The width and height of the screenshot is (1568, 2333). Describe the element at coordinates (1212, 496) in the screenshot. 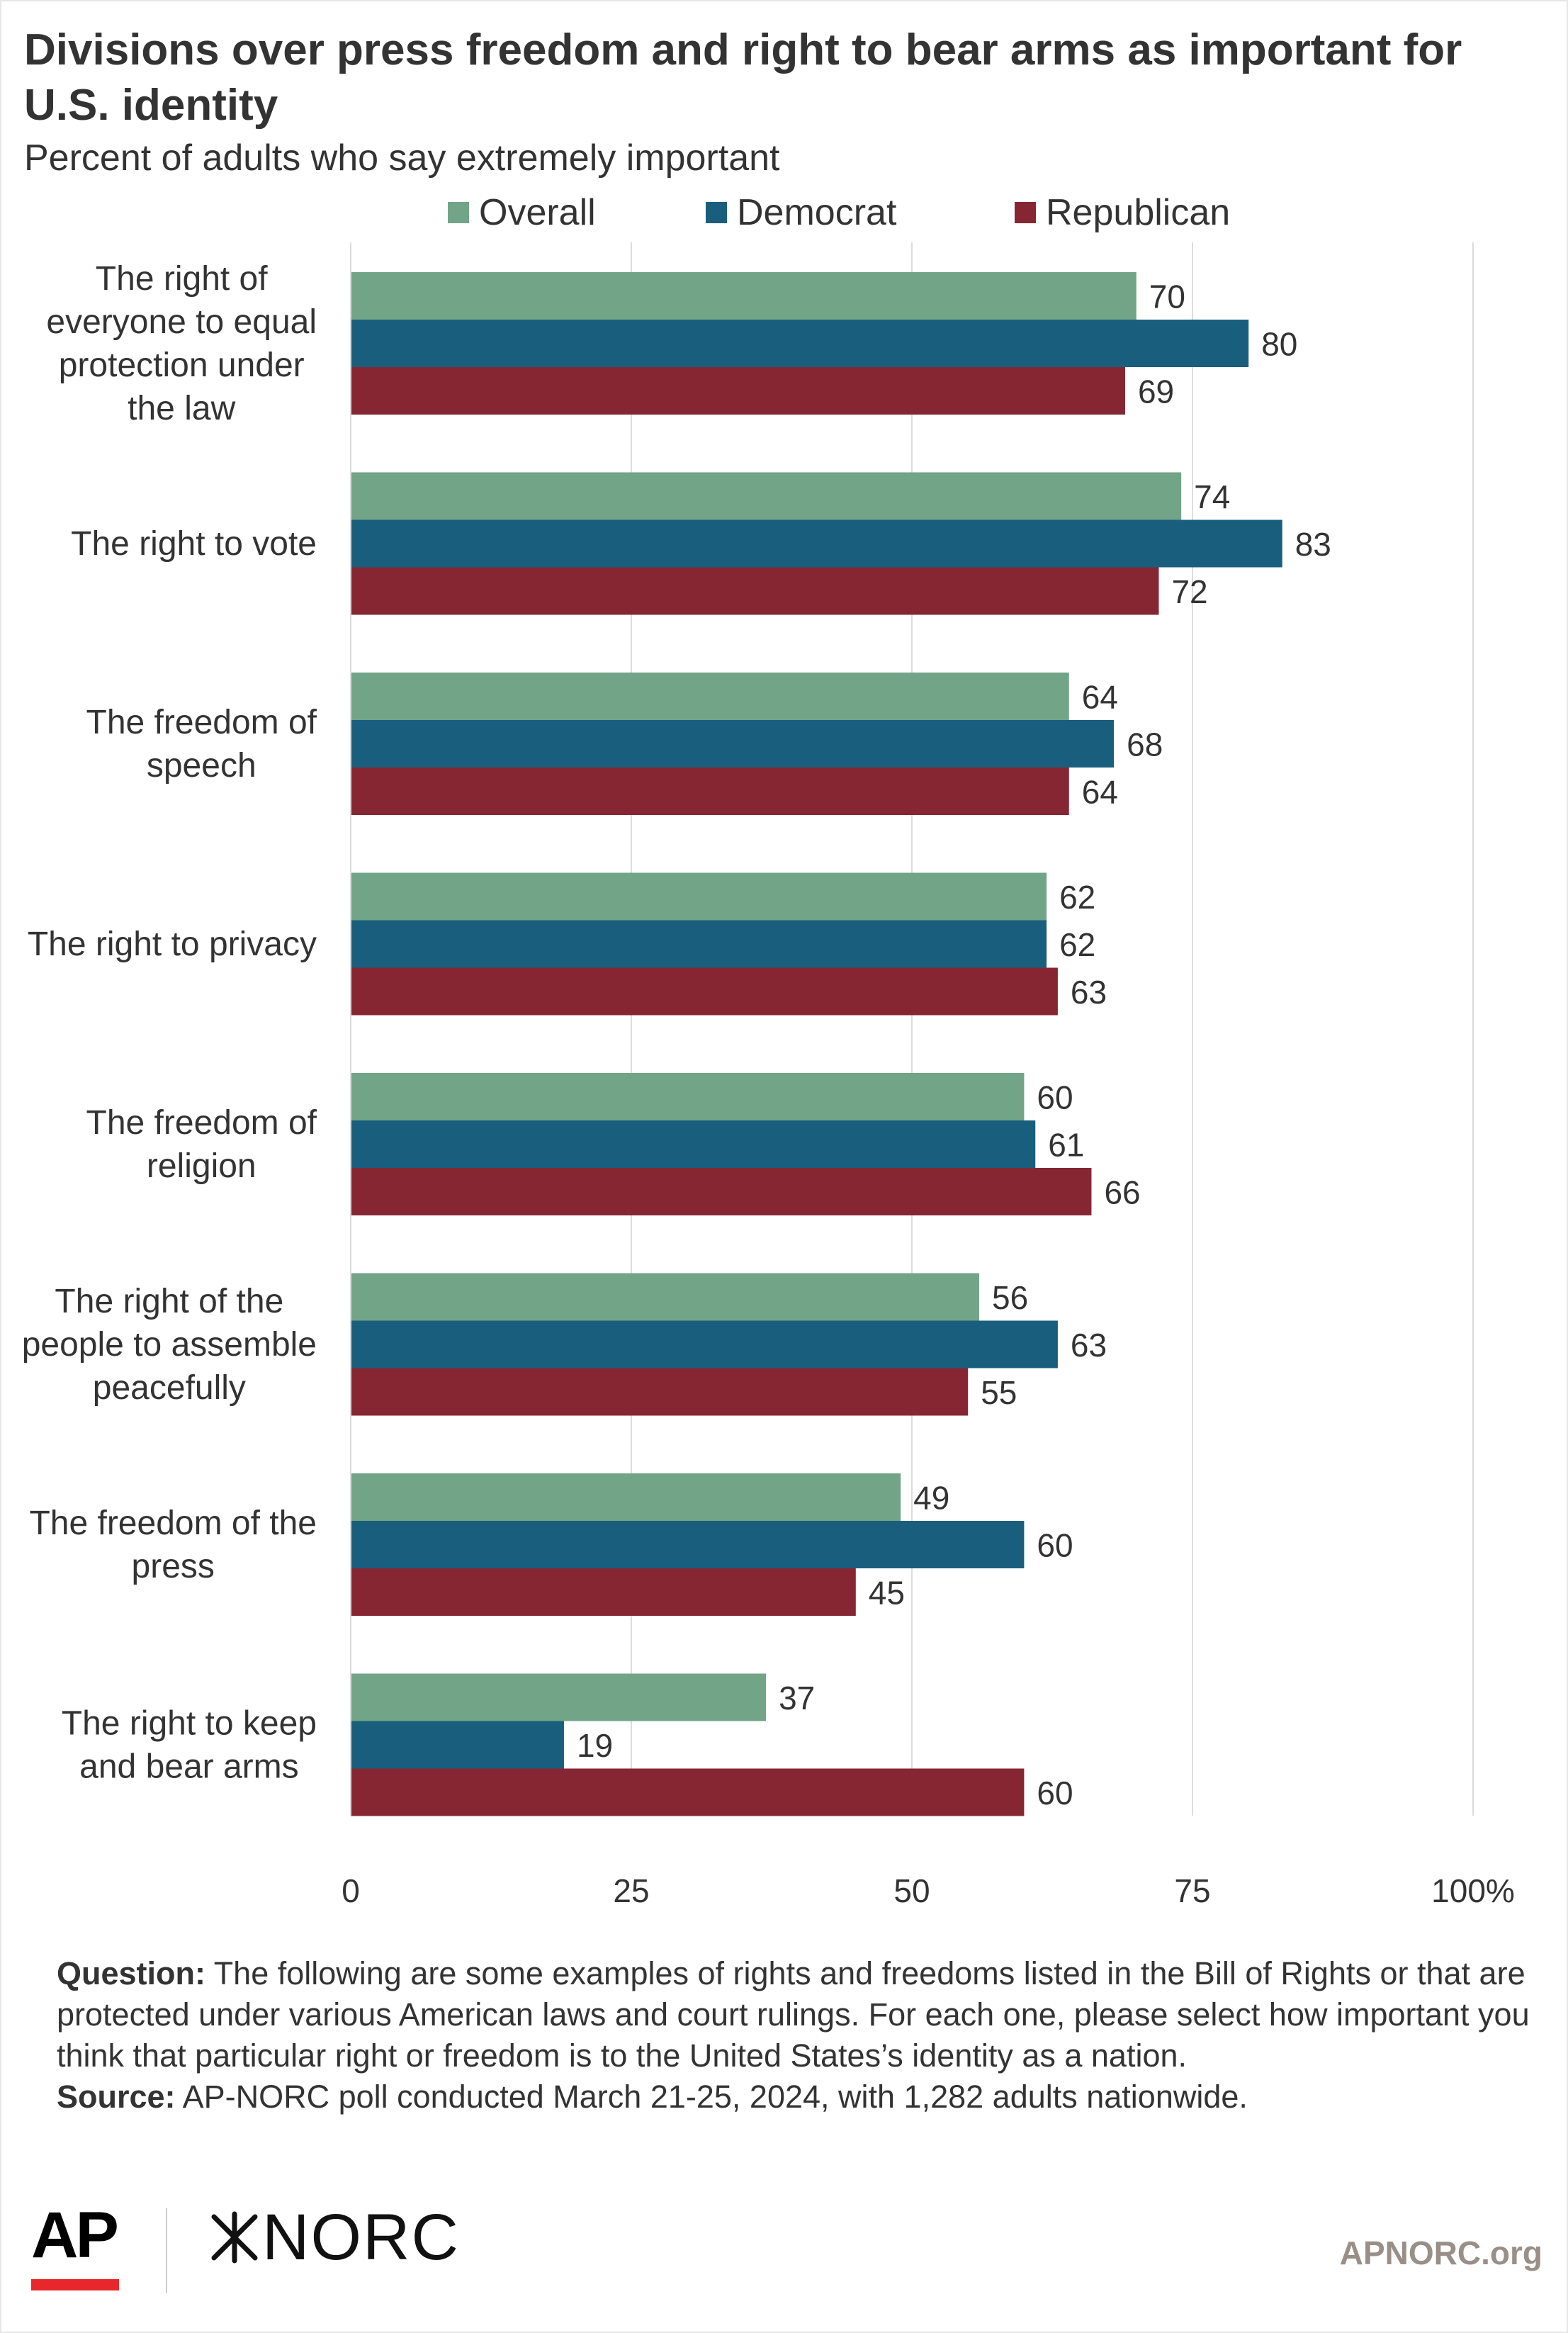

I see `value-label-overall-1: 74` at that location.